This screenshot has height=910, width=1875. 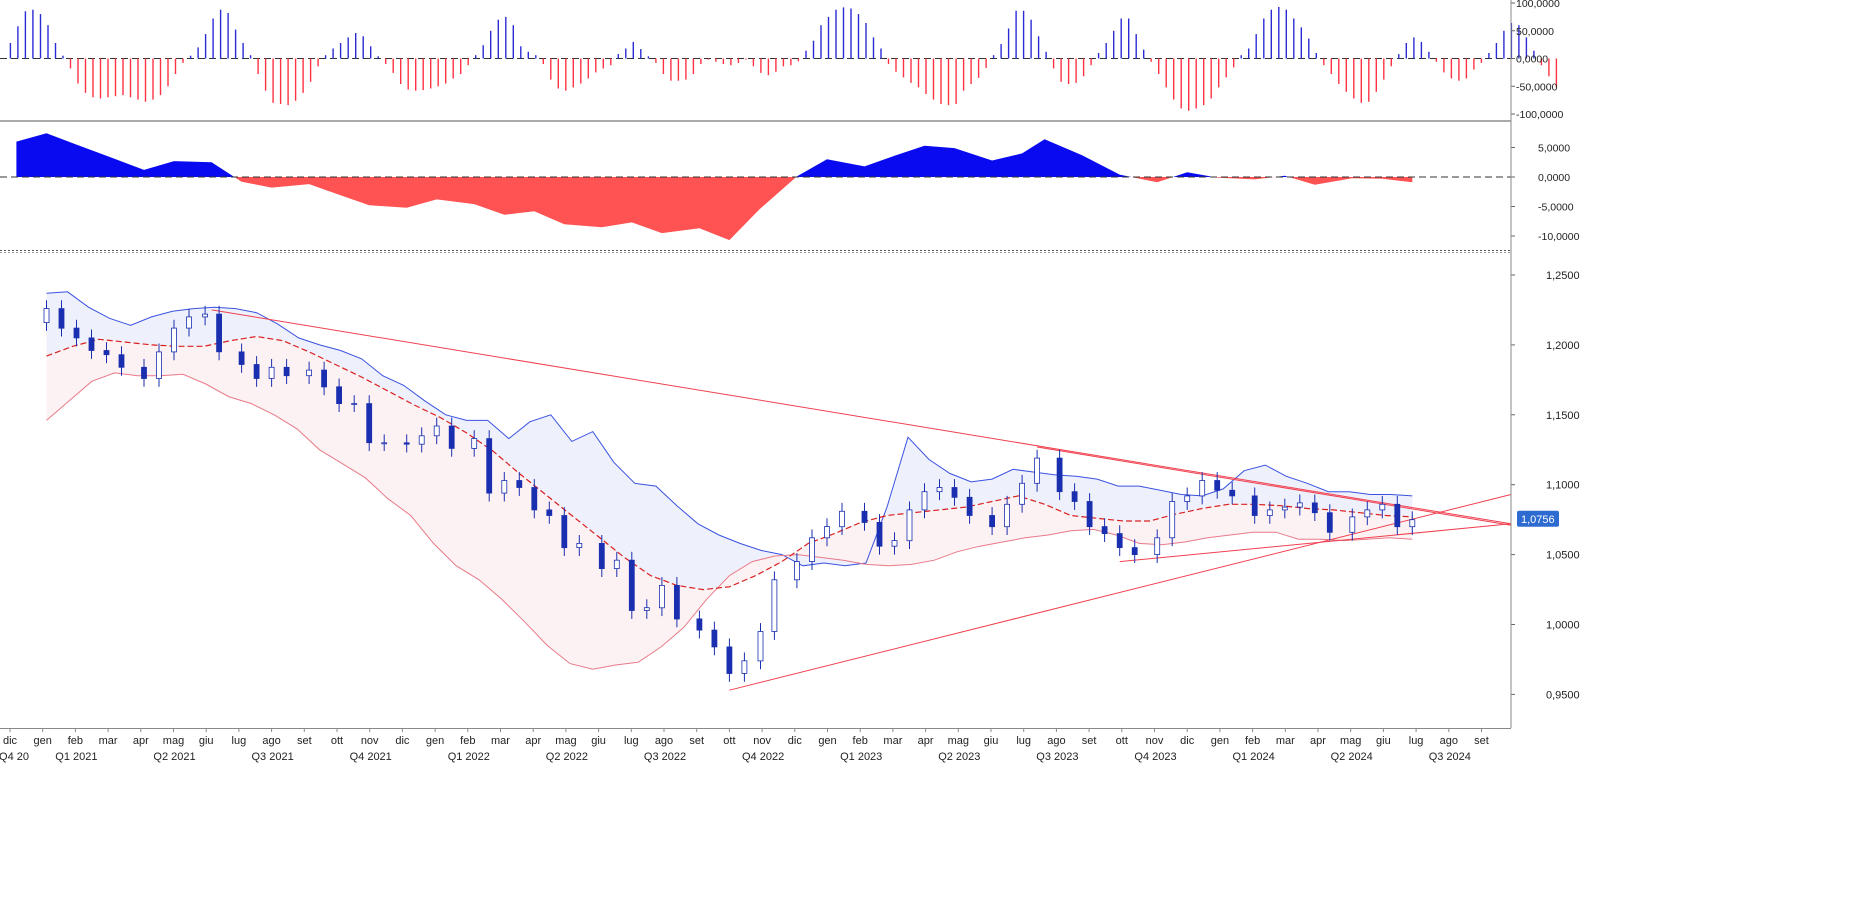 I want to click on quarter-label: Q2 2024, so click(x=1352, y=757).